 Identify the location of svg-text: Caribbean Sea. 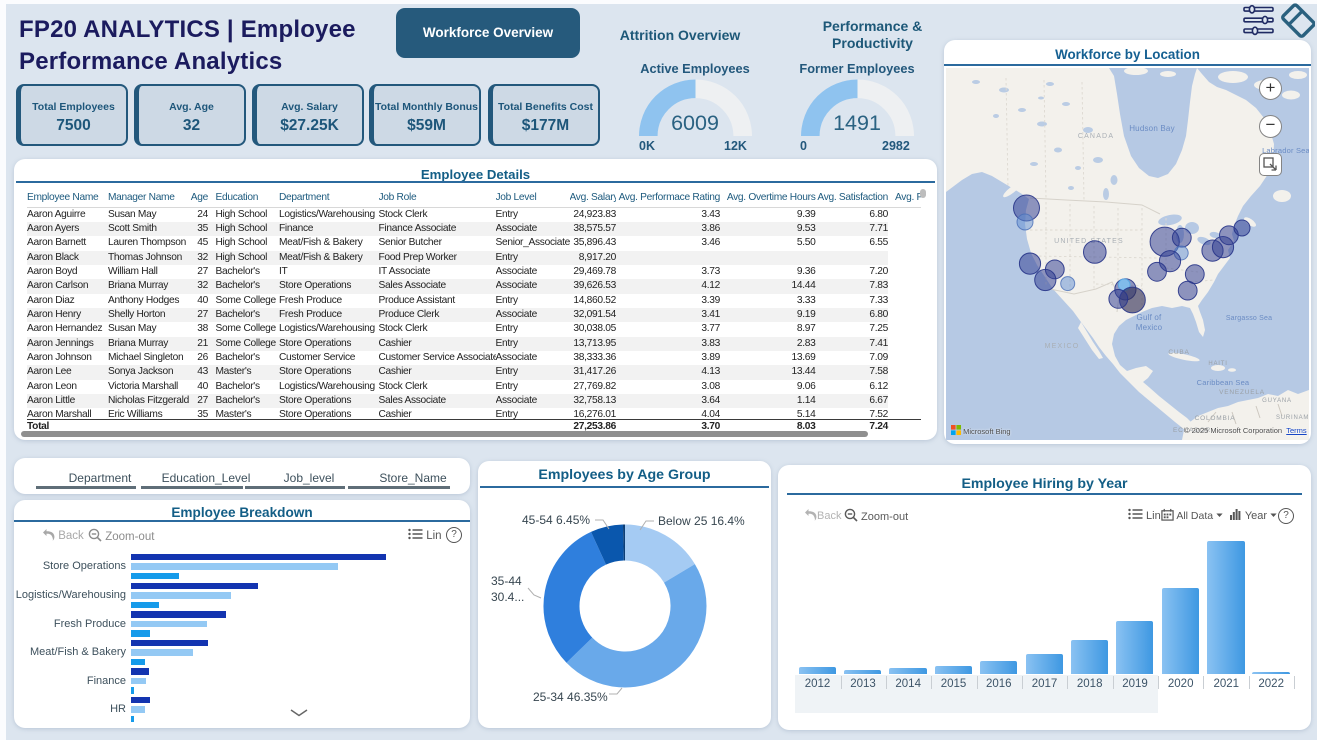
(1223, 382).